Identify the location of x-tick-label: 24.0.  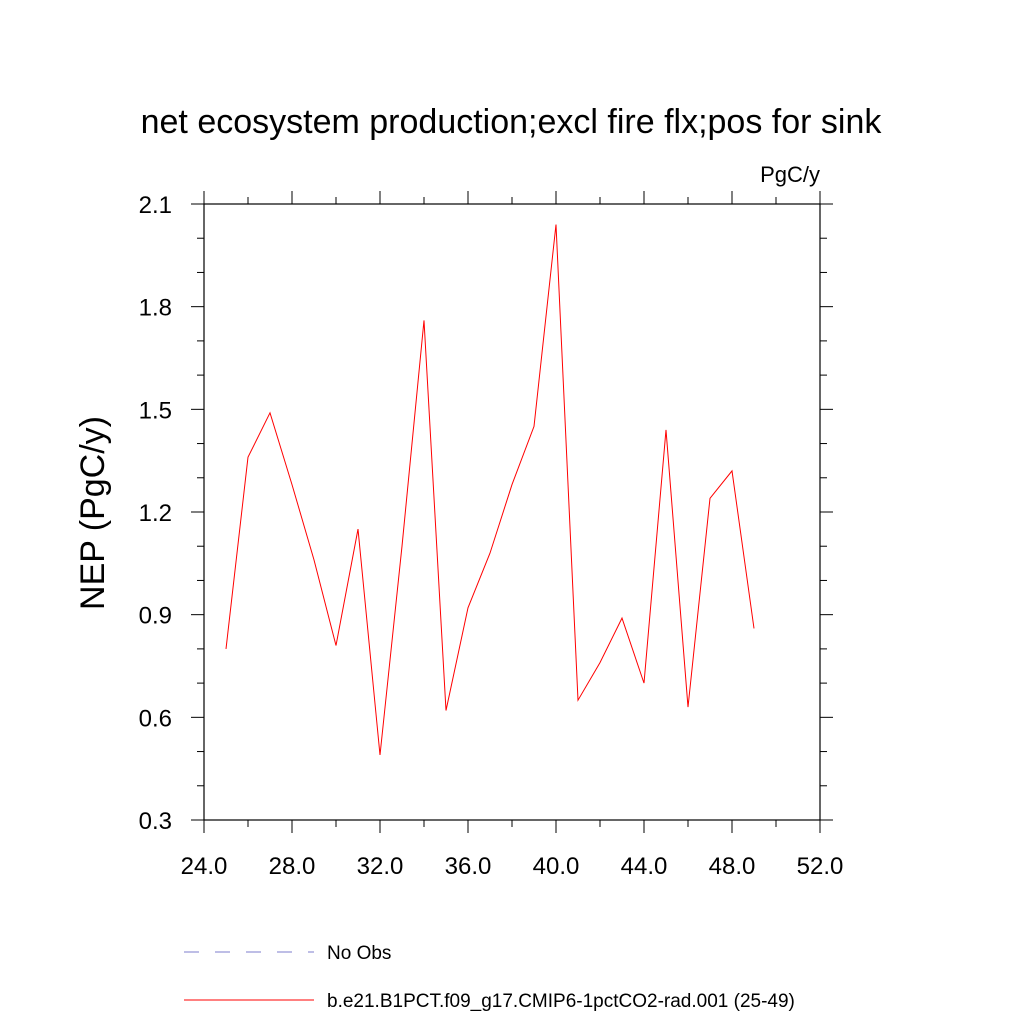
(204, 866).